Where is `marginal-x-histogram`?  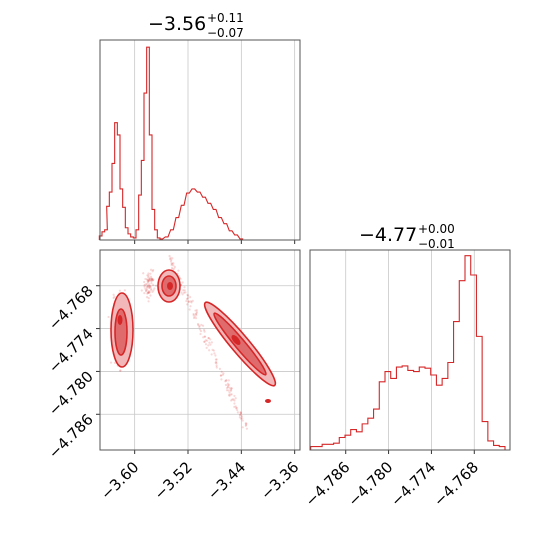
marginal-x-histogram is located at coordinates (171, 143).